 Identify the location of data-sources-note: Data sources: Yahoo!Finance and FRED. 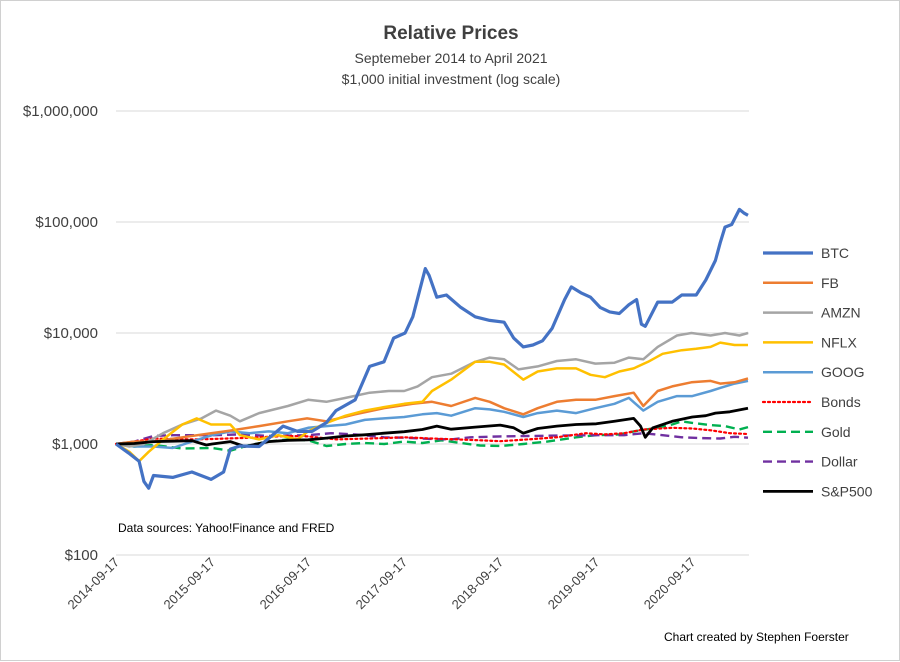
(226, 528).